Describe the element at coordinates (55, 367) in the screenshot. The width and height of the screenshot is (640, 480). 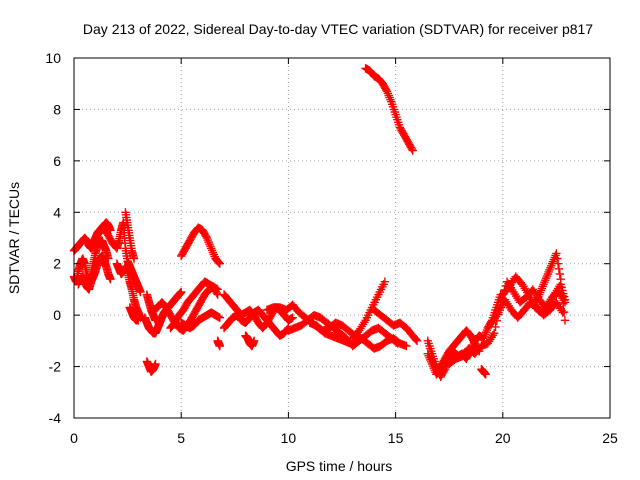
I see `y-tick-label: -2` at that location.